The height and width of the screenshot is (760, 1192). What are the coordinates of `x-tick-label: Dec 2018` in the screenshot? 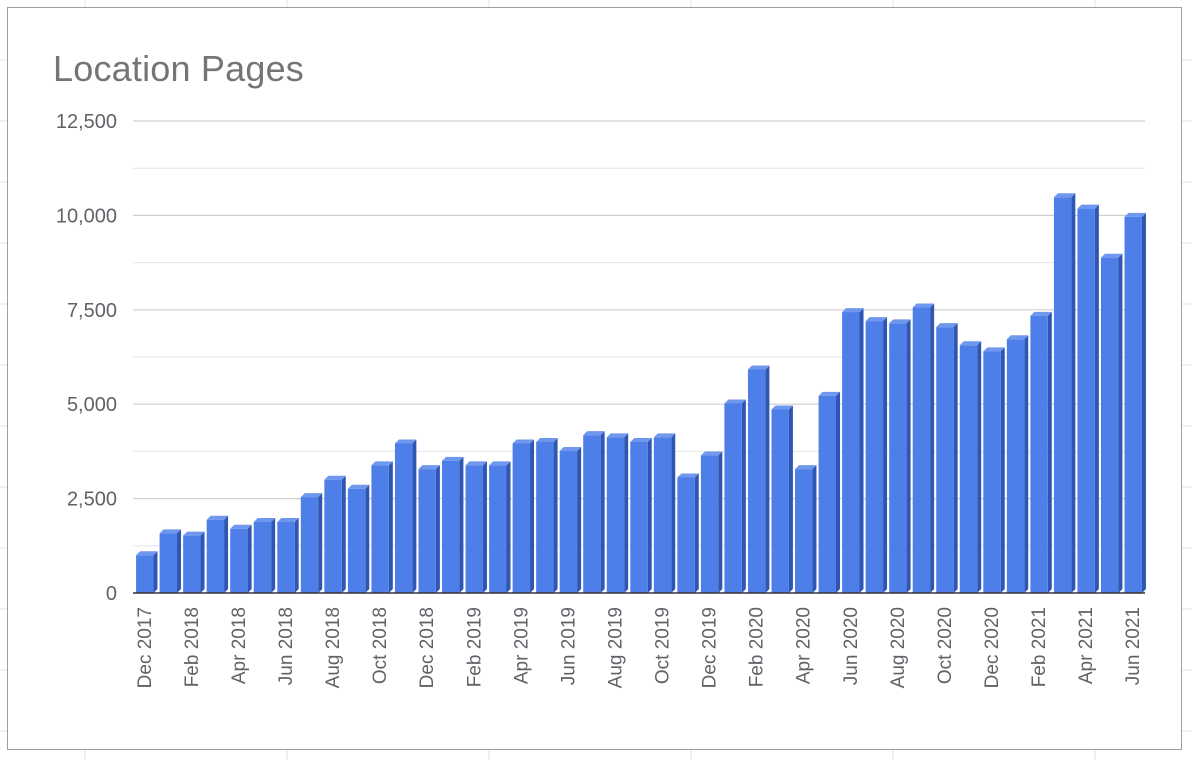 It's located at (427, 647).